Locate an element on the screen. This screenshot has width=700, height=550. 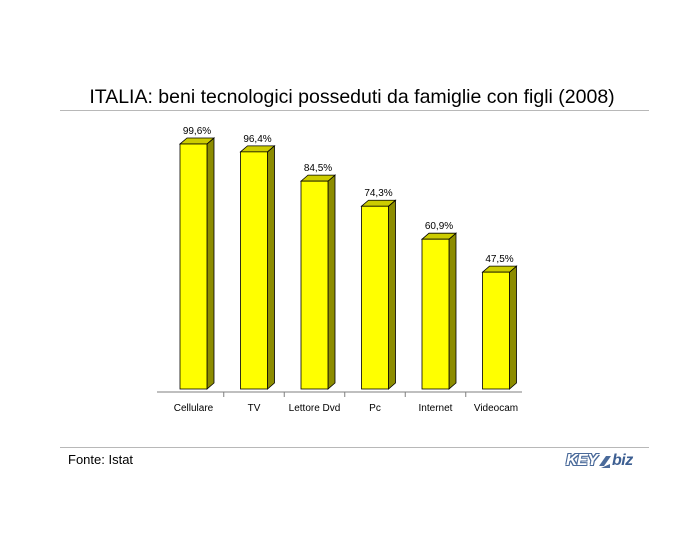
data-label-4: 60,9% is located at coordinates (439, 226).